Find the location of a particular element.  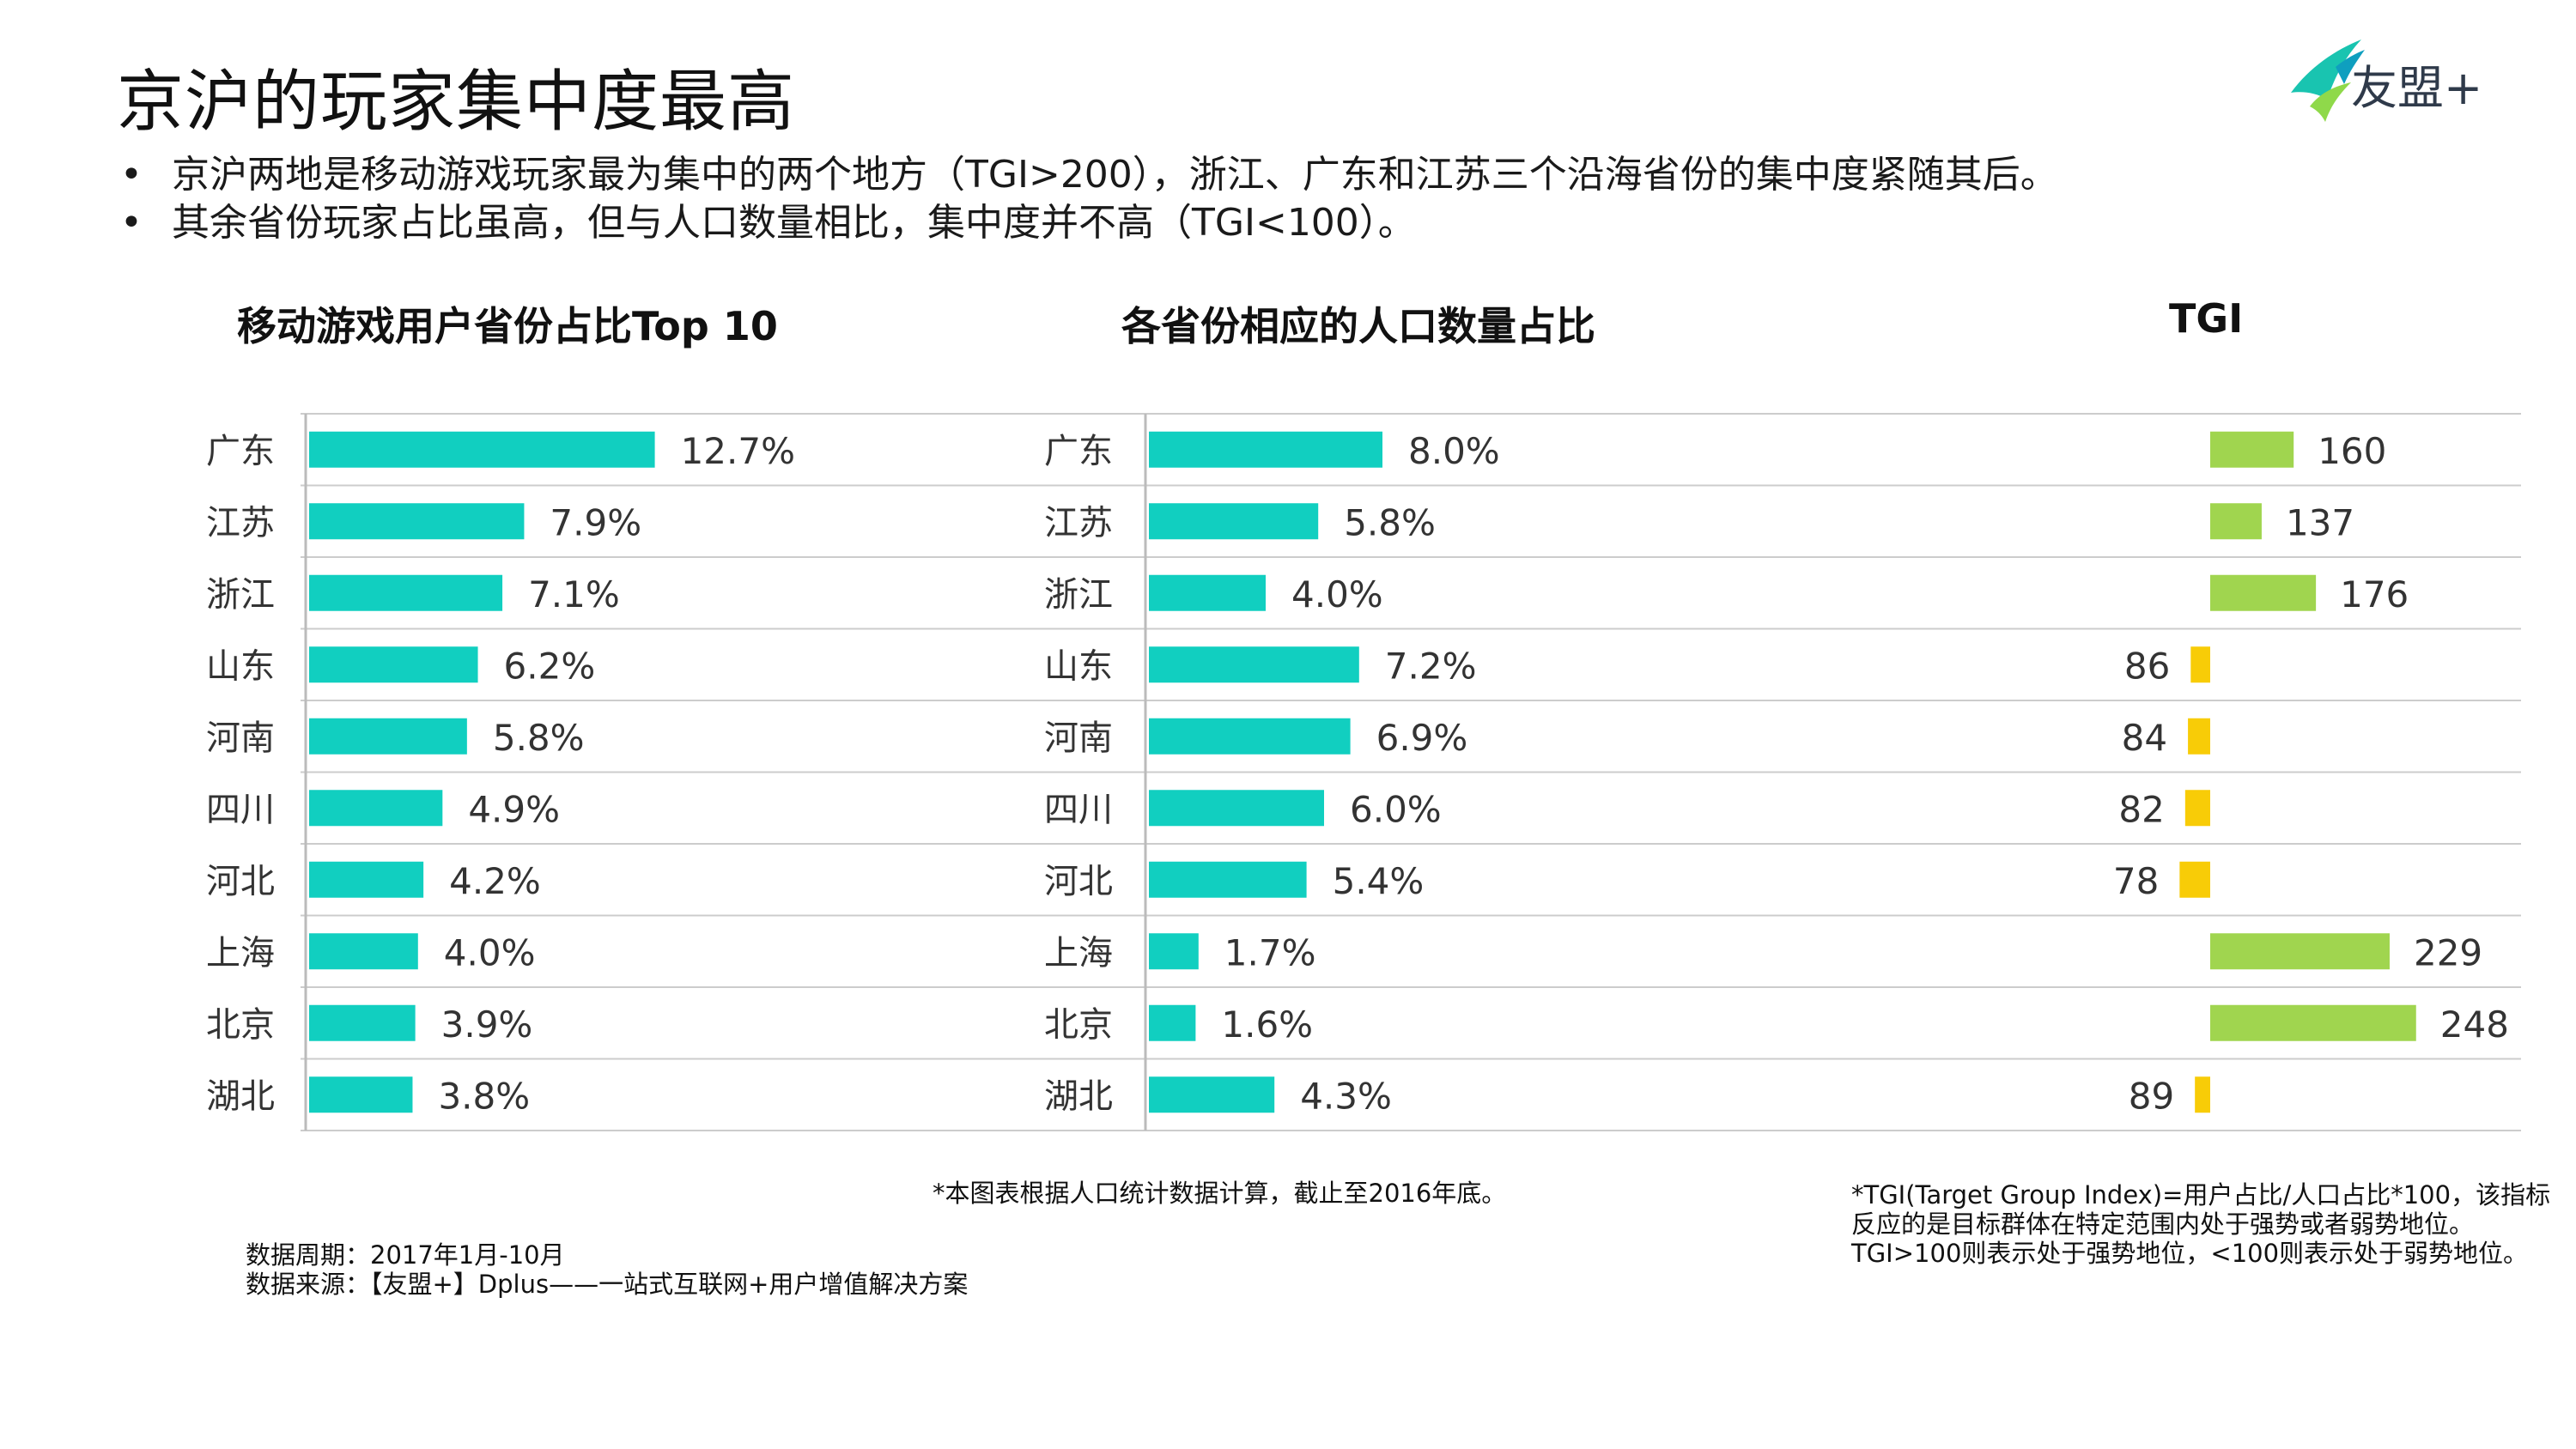

logo-text: 友盟+ is located at coordinates (2417, 88).